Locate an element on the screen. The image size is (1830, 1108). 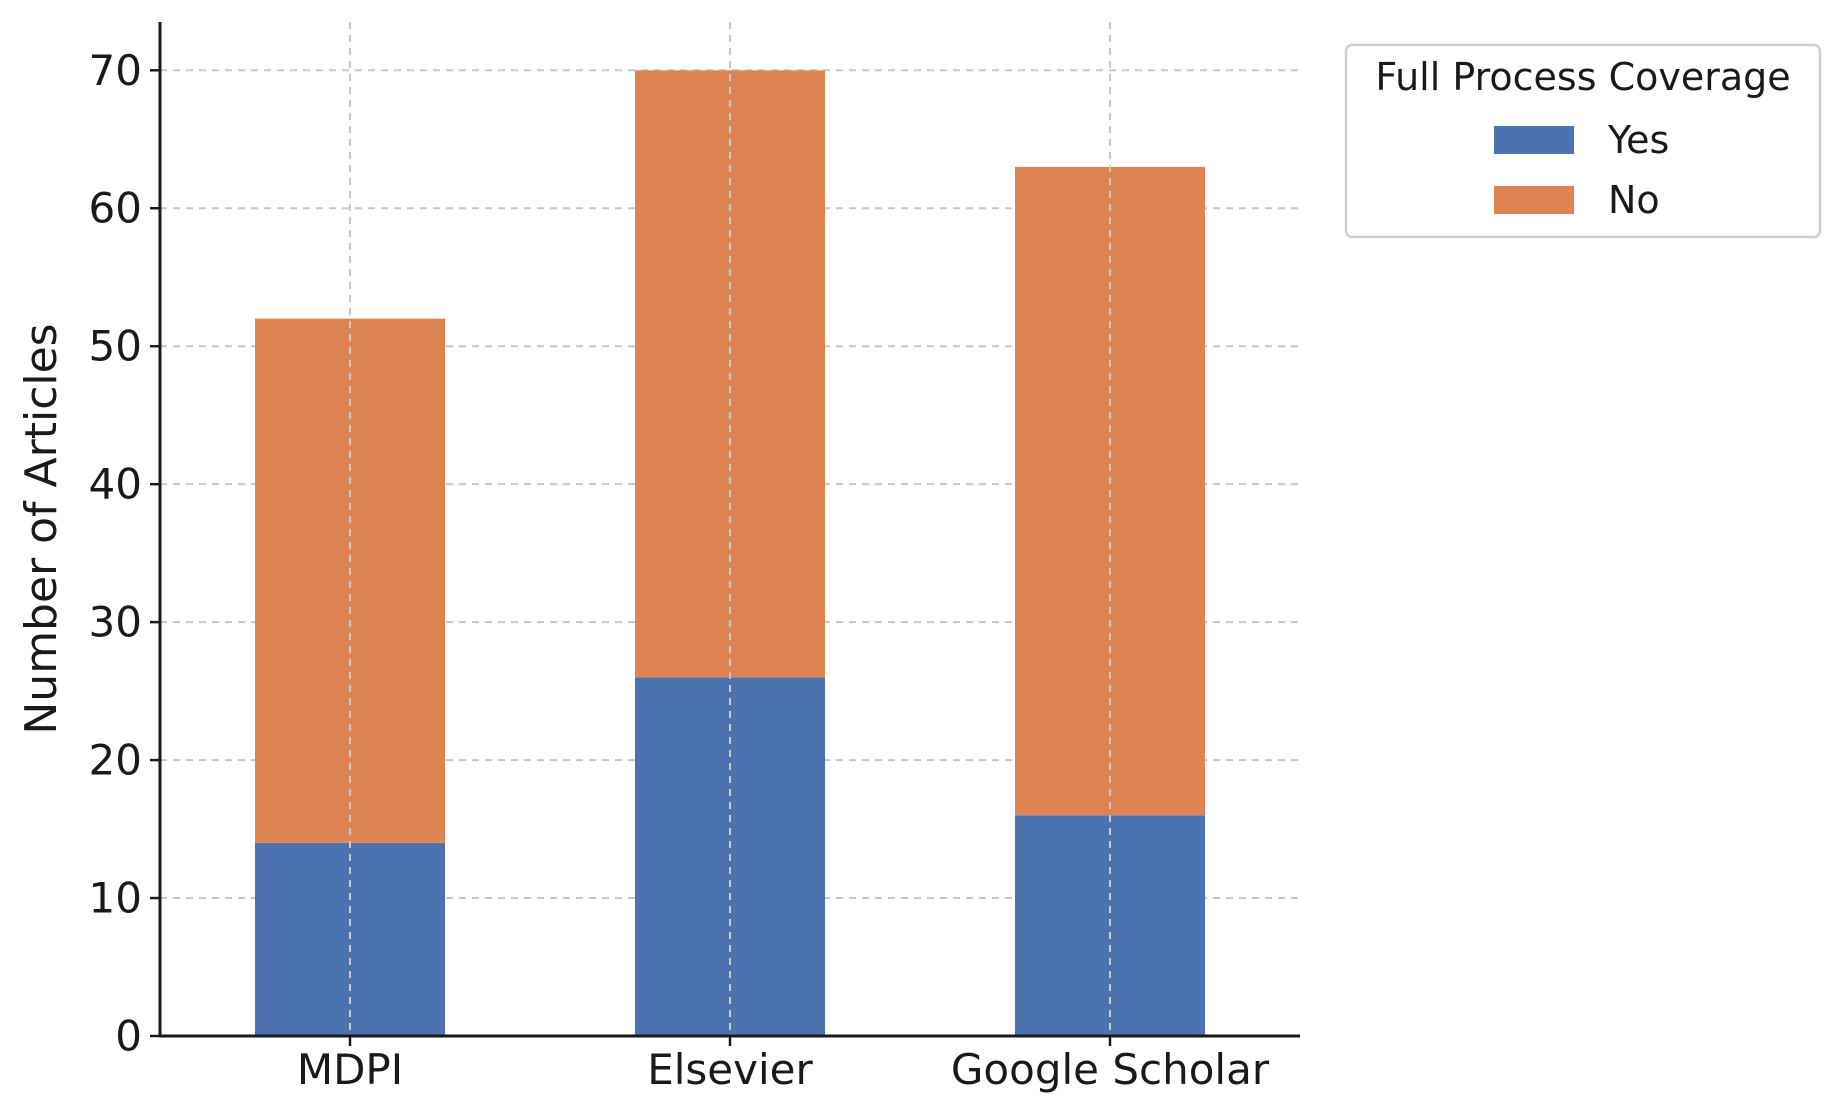
y-tick-label: 60 is located at coordinates (115, 208).